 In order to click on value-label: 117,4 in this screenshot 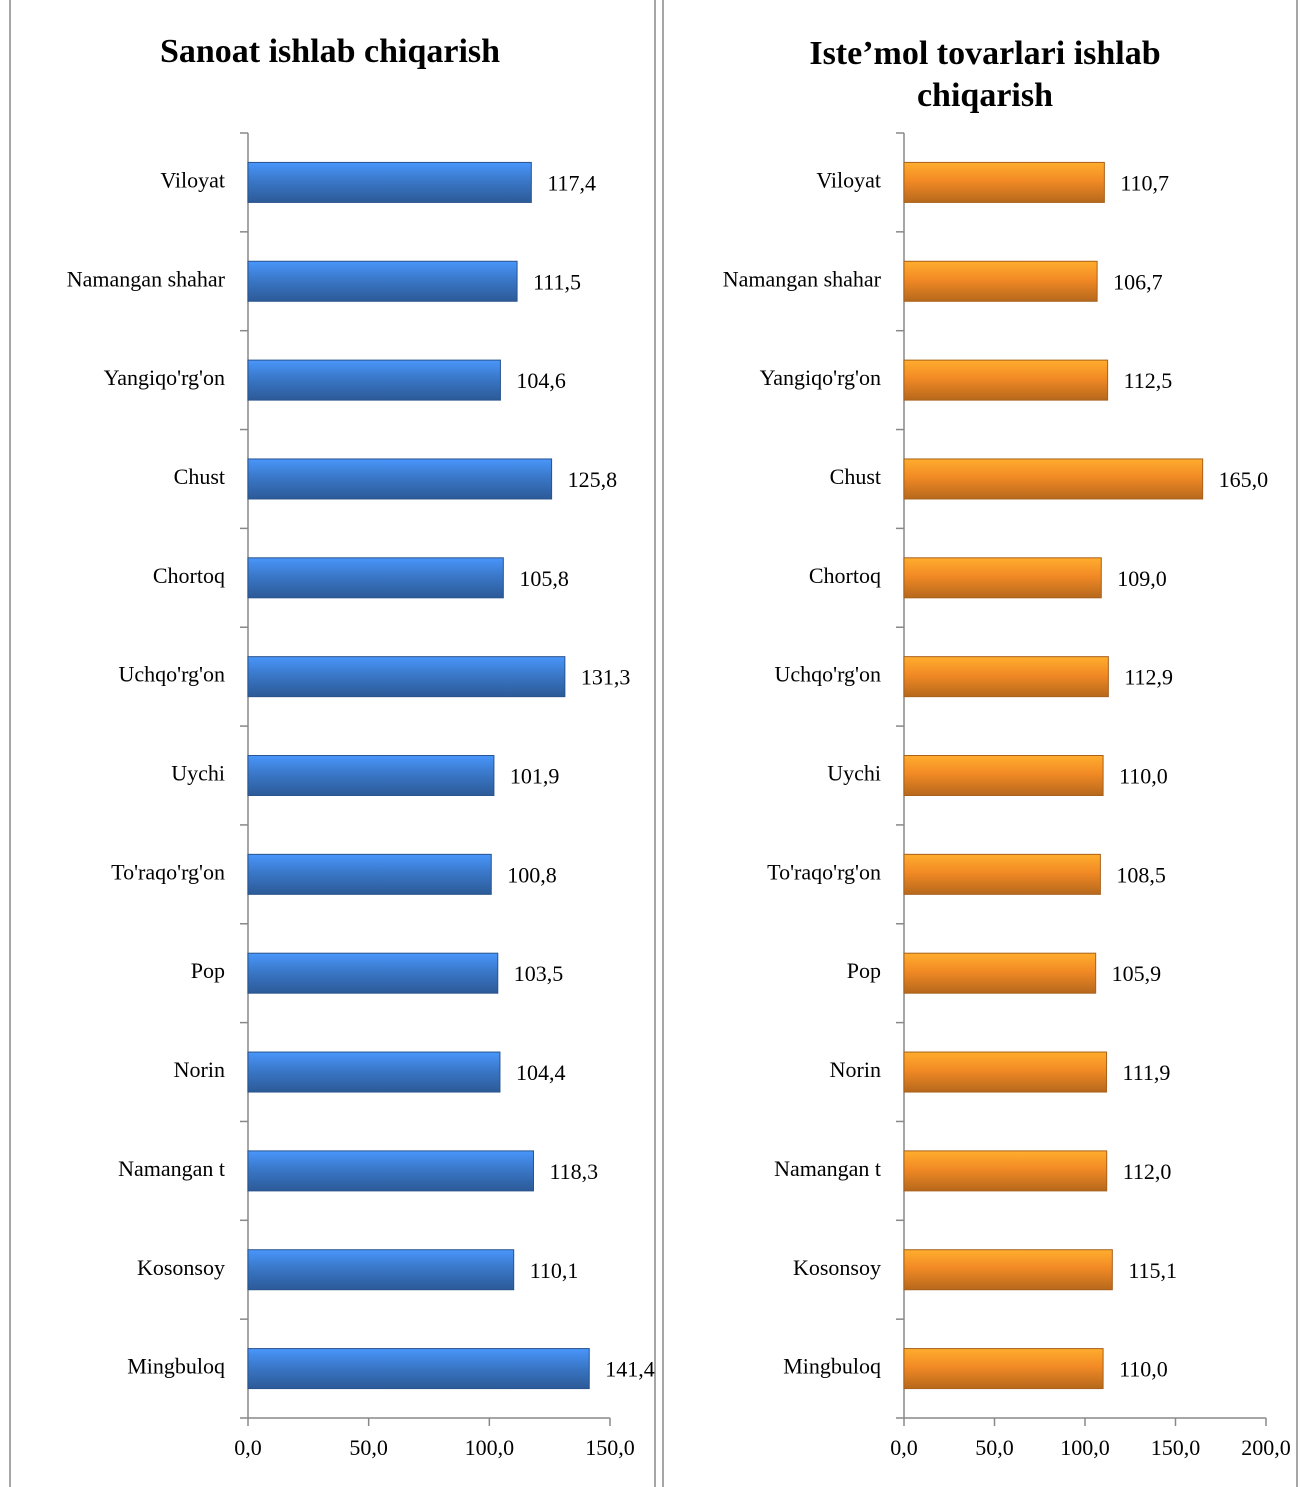, I will do `click(571, 182)`.